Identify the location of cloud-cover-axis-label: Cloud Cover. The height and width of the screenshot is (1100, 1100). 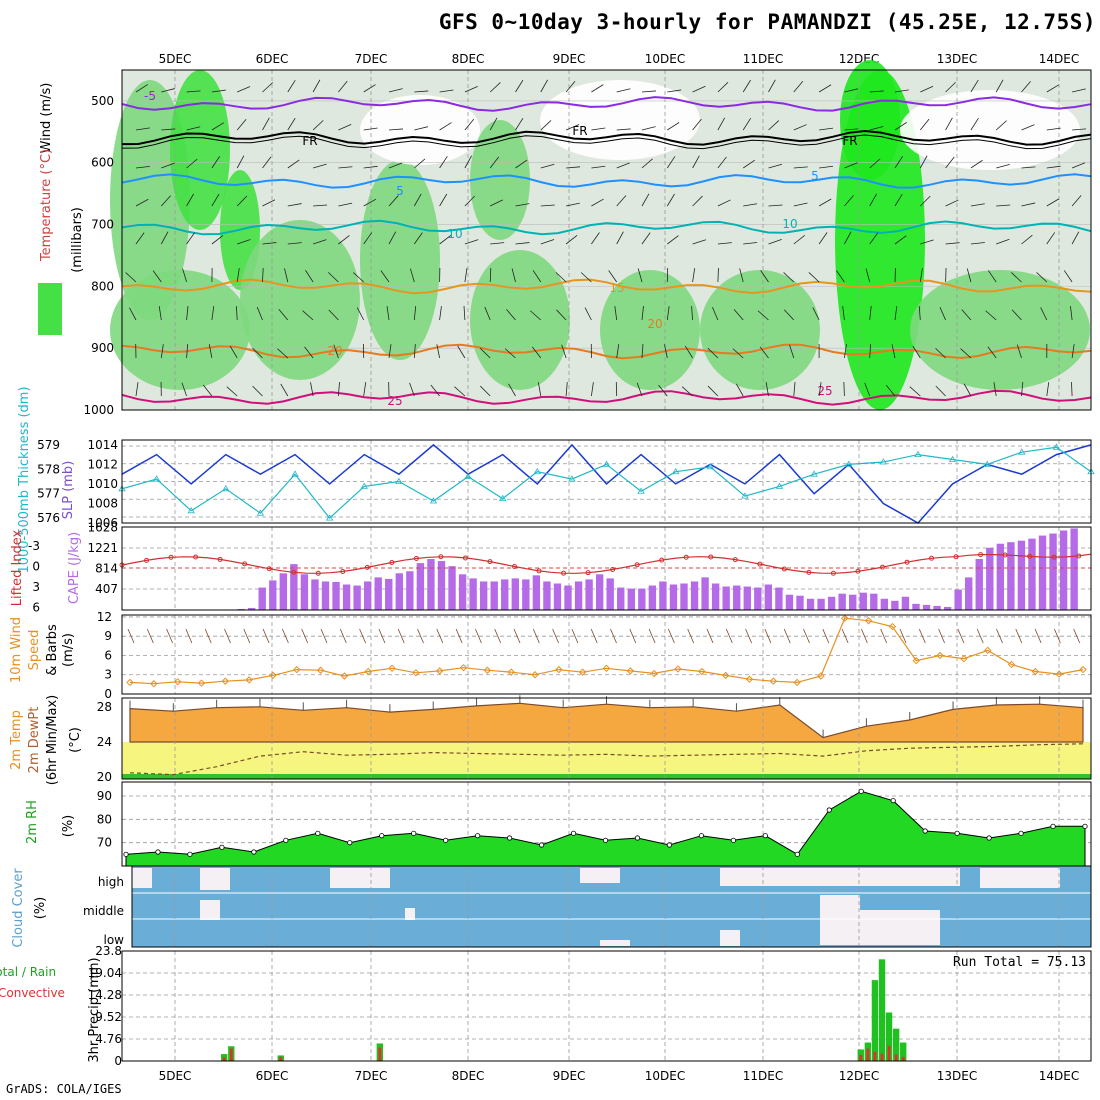
(18, 908).